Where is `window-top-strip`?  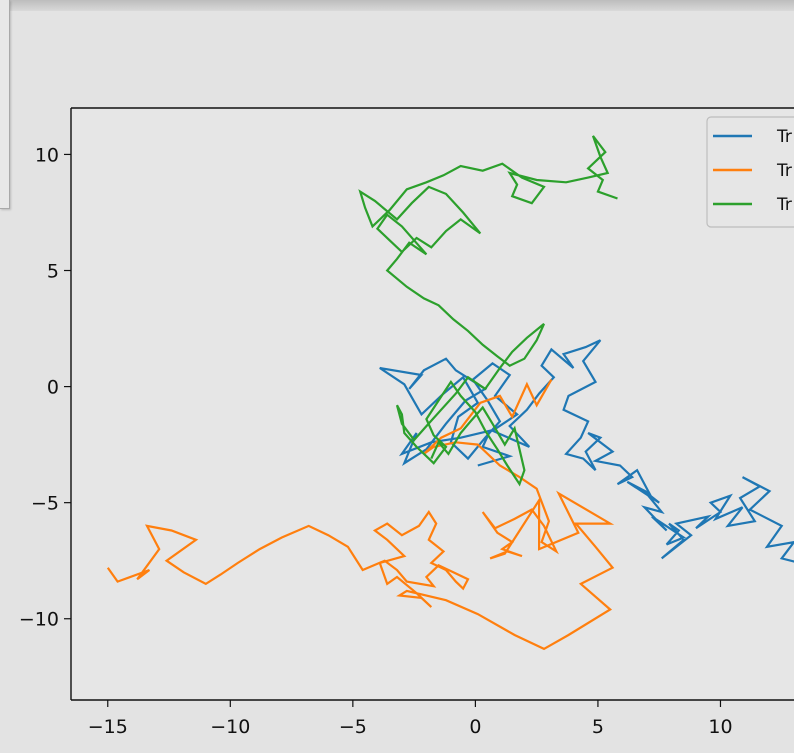 window-top-strip is located at coordinates (397, 5).